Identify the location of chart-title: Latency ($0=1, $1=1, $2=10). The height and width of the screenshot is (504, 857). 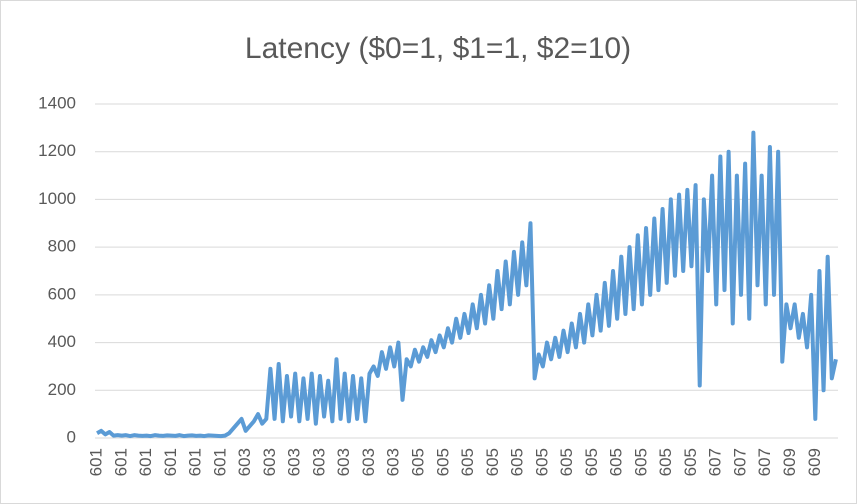
(438, 48).